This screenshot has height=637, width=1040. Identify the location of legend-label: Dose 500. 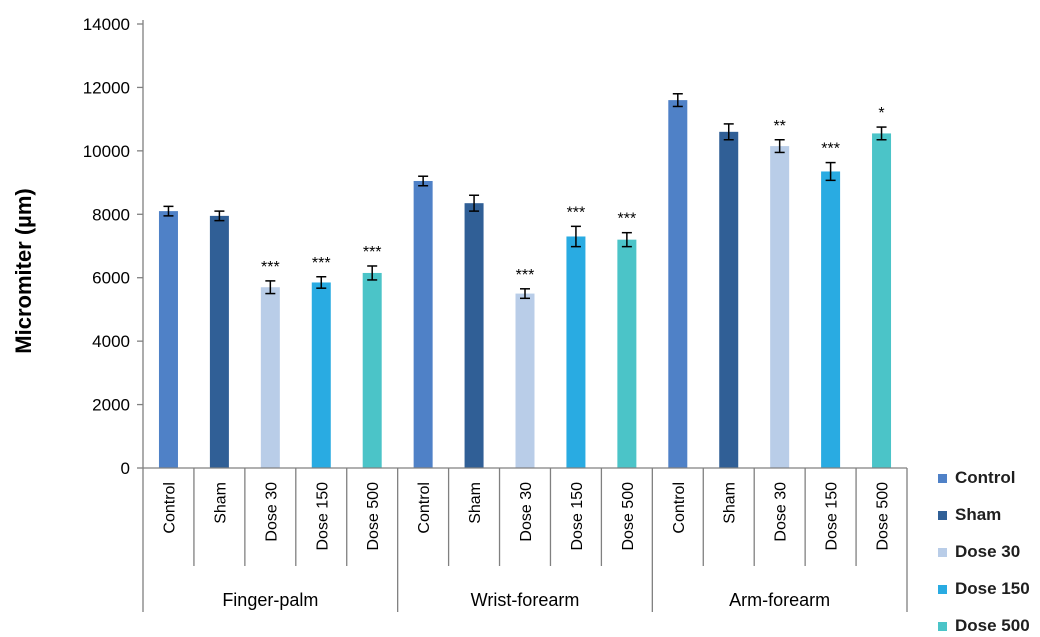
(992, 624).